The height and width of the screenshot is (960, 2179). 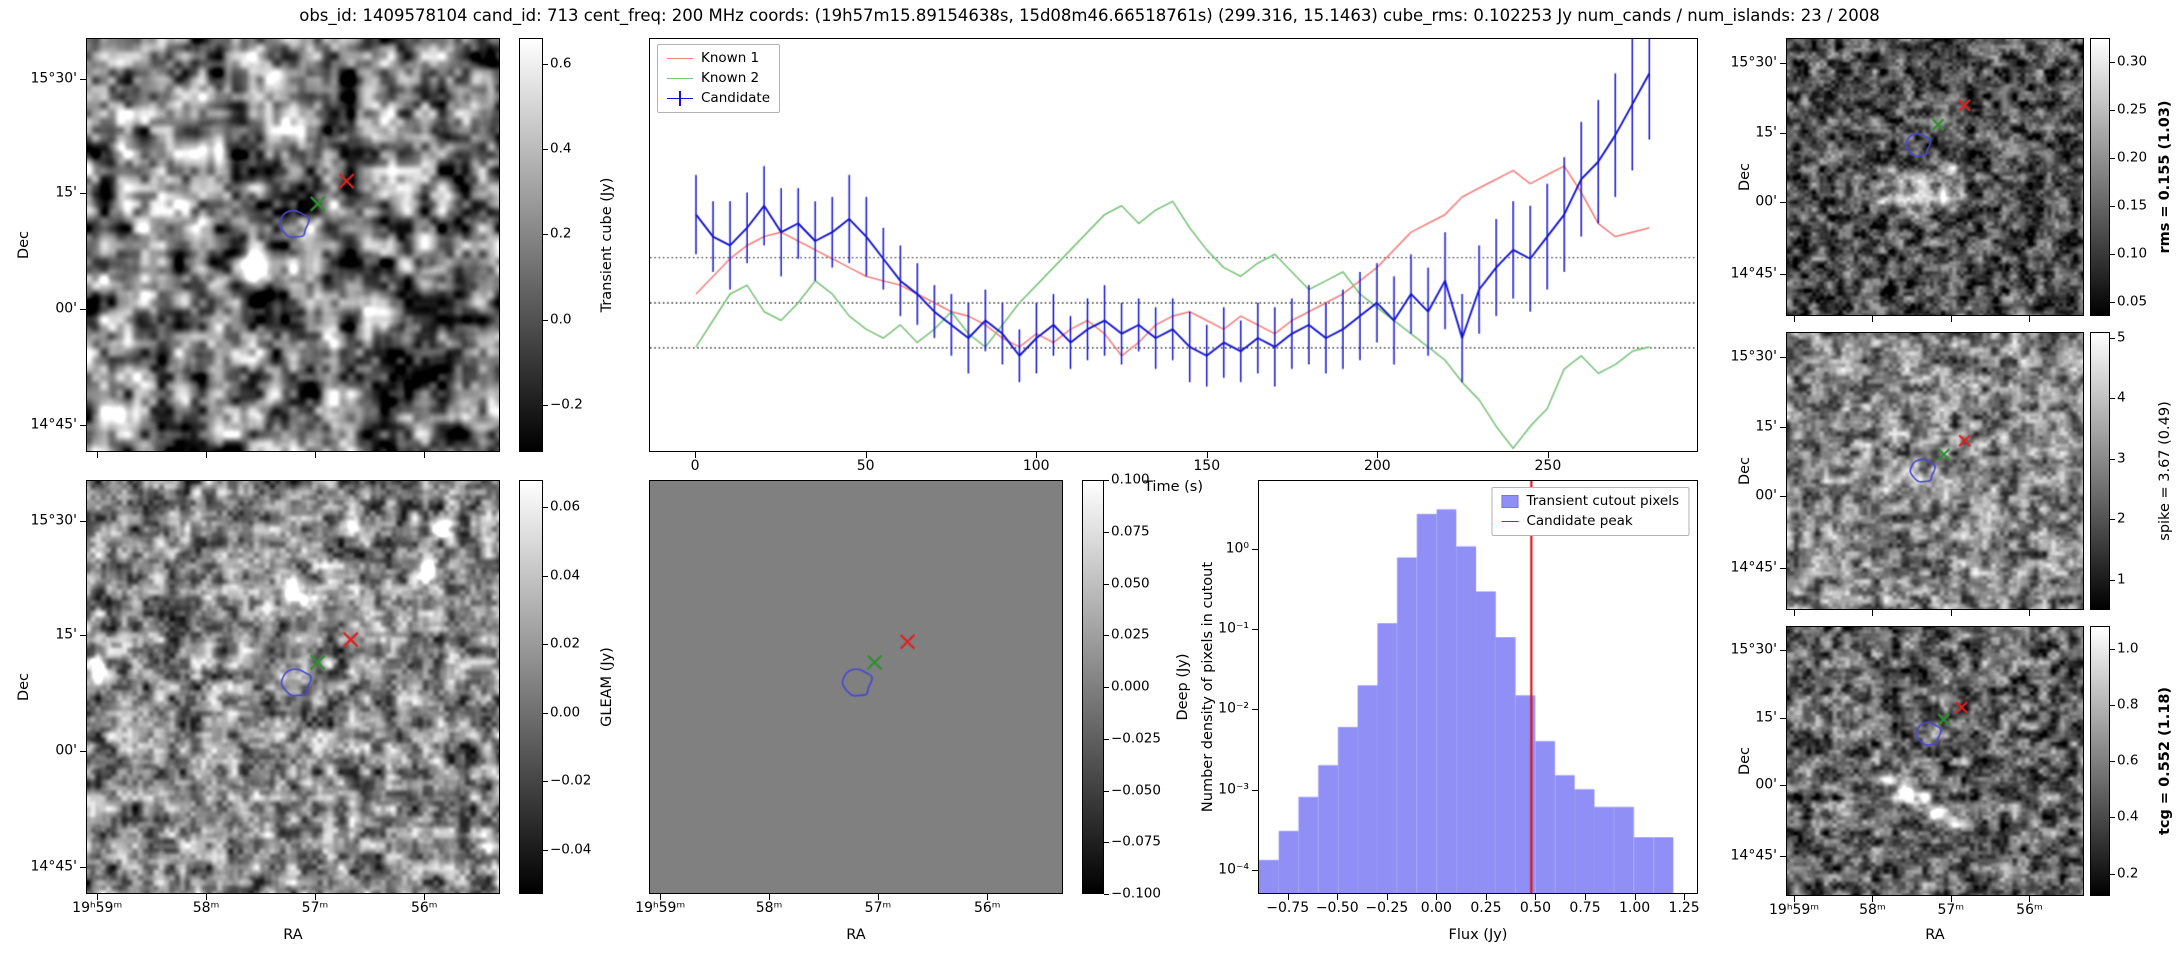 I want to click on colorbar-tick-label: 1, so click(x=2121, y=579).